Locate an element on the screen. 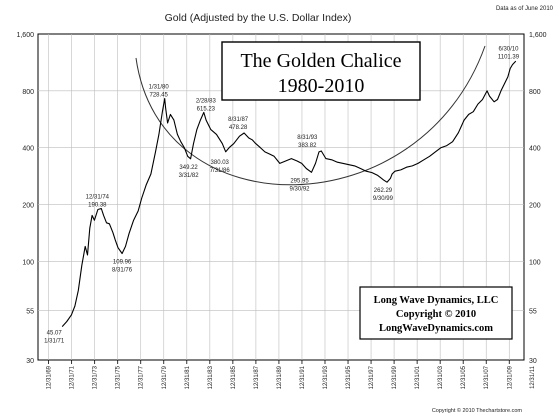 The image size is (560, 420). y-tick-label-left: 200 is located at coordinates (28, 205).